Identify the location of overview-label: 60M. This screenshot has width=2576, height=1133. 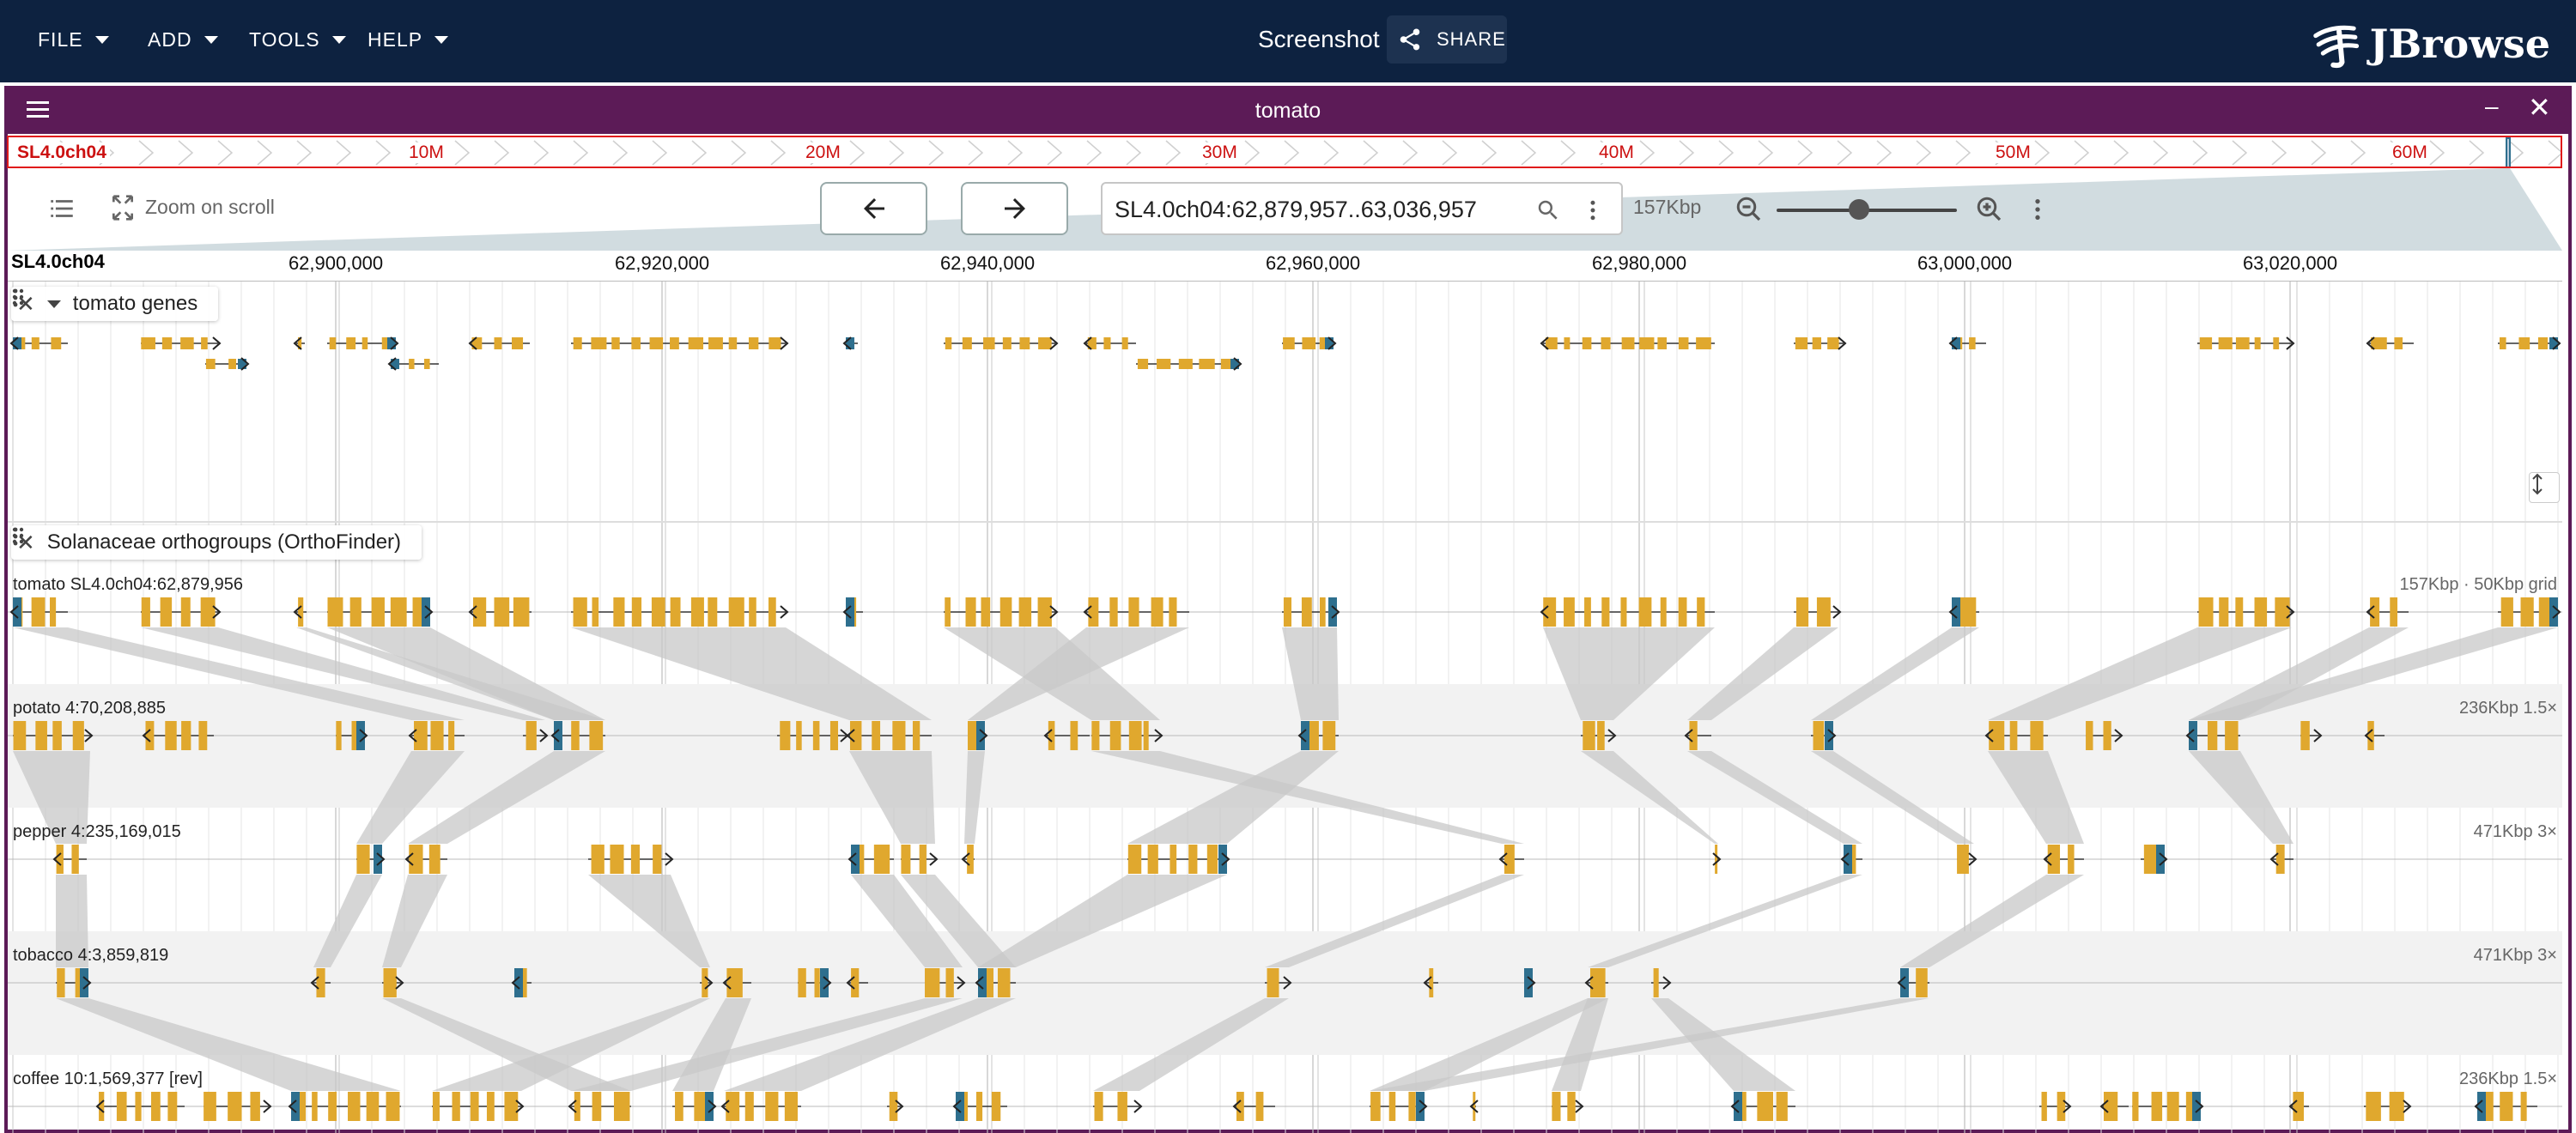
(2410, 152).